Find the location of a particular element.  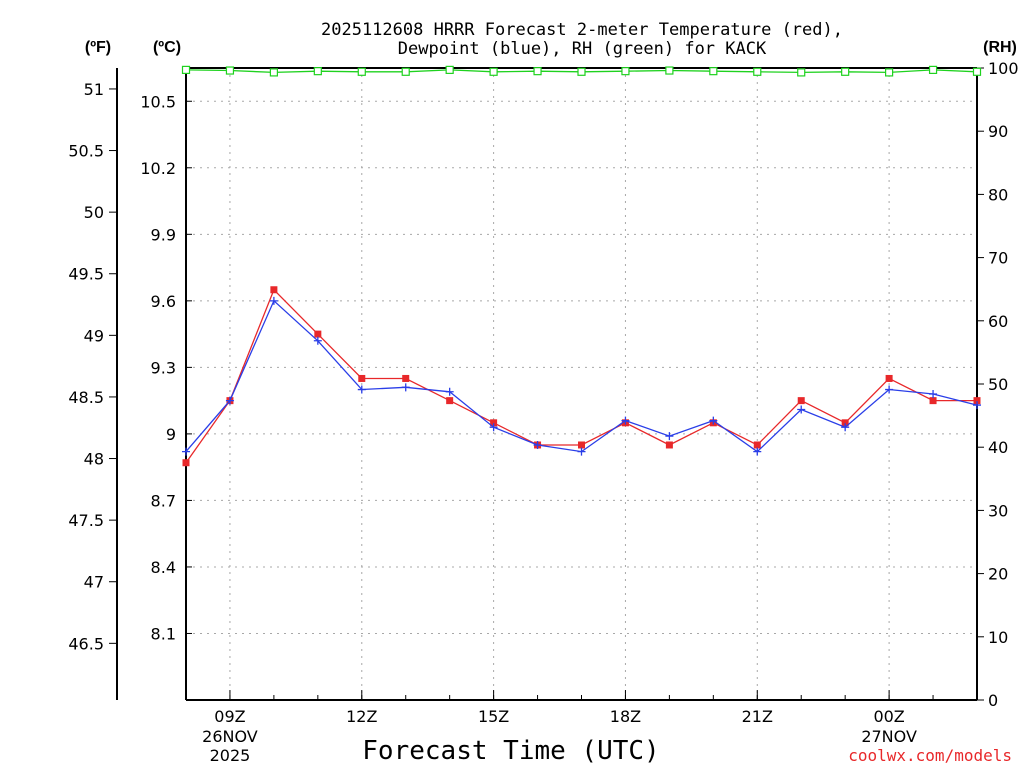

rh-tick-label: 80 is located at coordinates (998, 194).